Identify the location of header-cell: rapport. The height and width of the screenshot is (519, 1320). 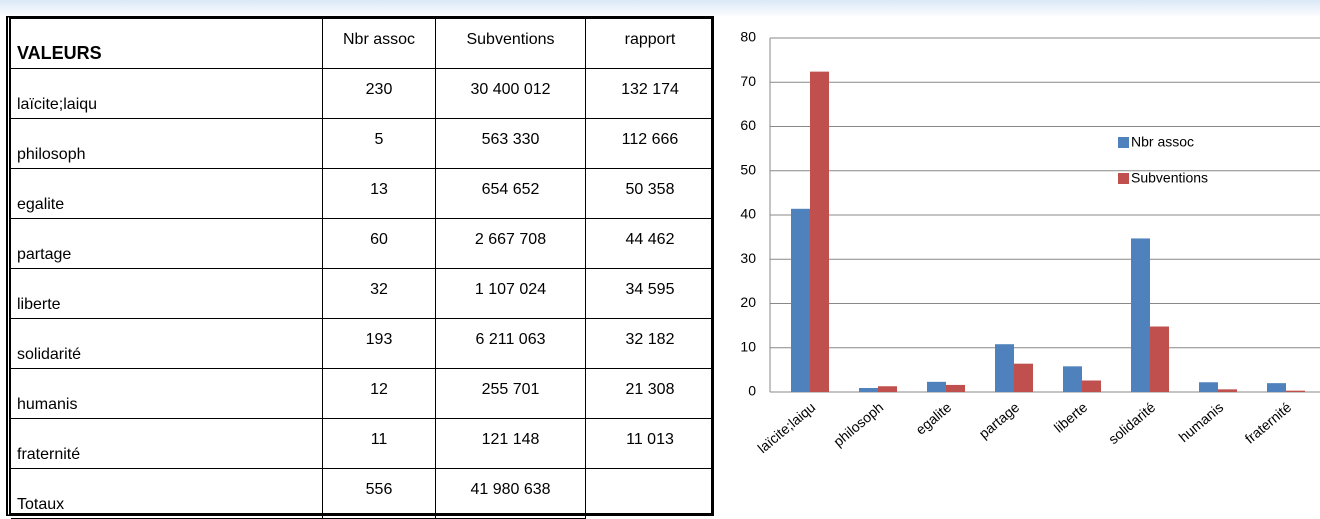
(650, 44).